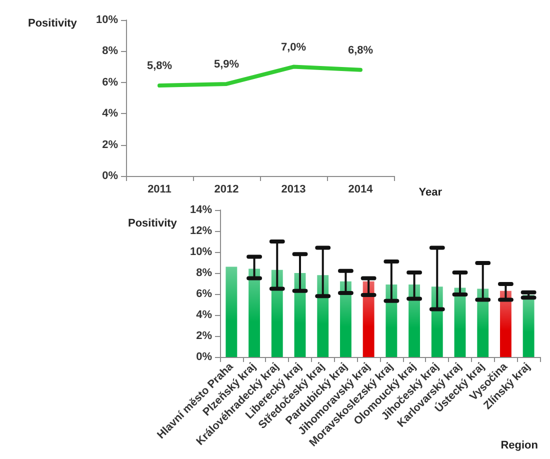 Image resolution: width=550 pixels, height=459 pixels. Describe the element at coordinates (519, 446) in the screenshot. I see `x-axis-title: Region` at that location.